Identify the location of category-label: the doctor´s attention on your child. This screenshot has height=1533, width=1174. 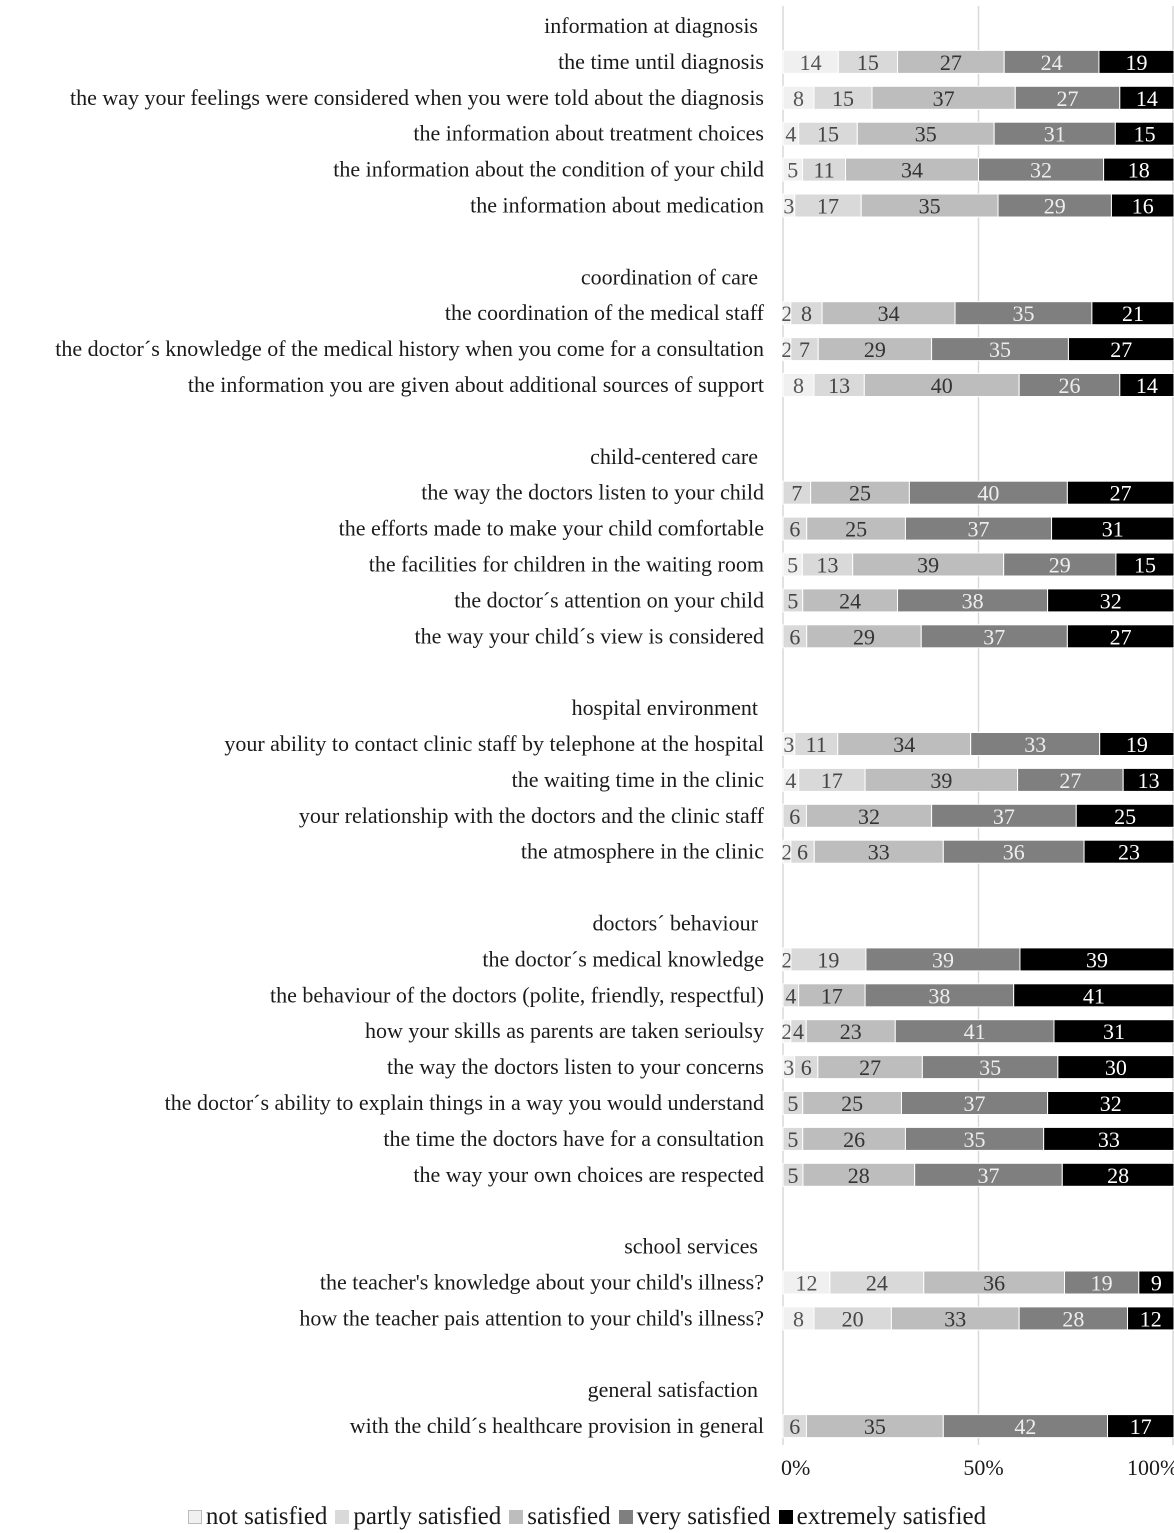
(609, 599).